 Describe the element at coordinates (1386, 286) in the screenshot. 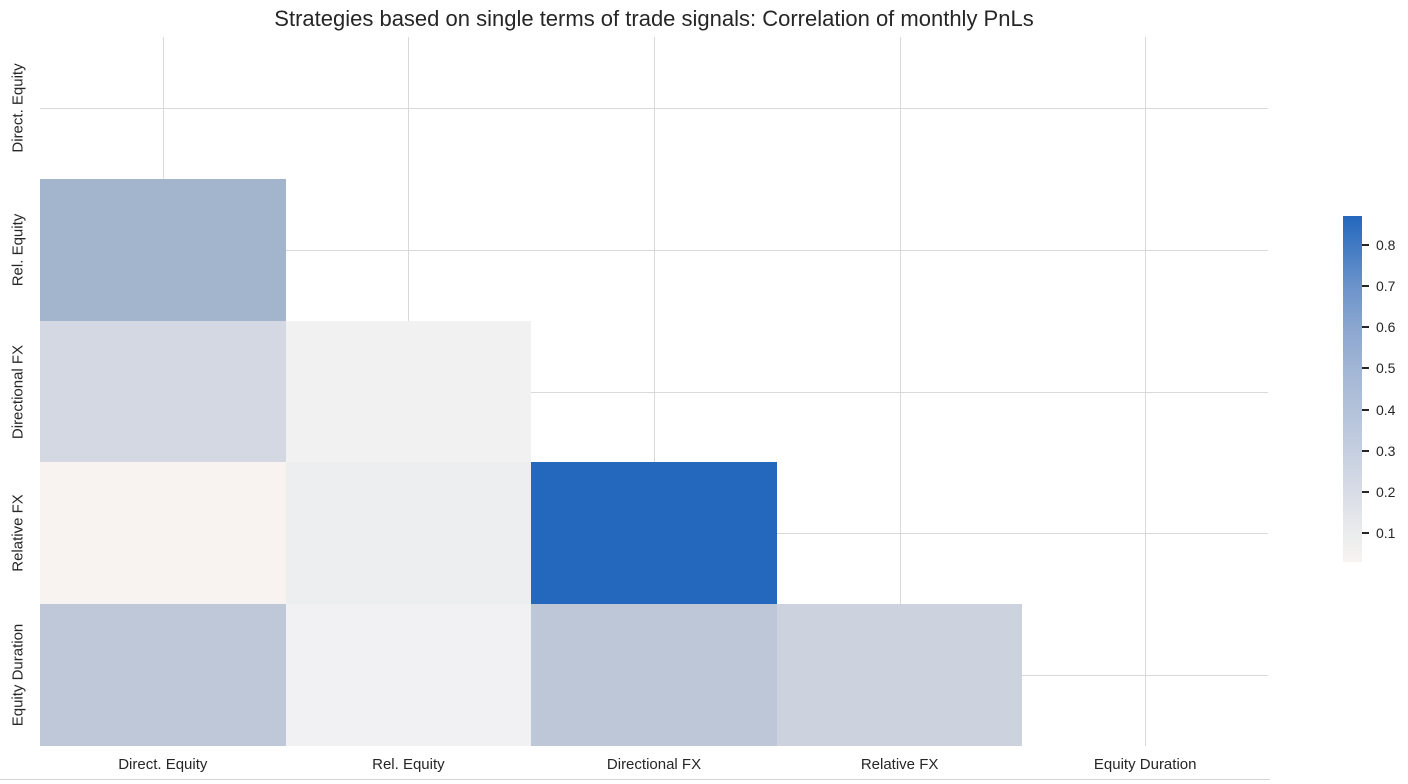

I see `colorbar-tick-label: 0.7` at that location.